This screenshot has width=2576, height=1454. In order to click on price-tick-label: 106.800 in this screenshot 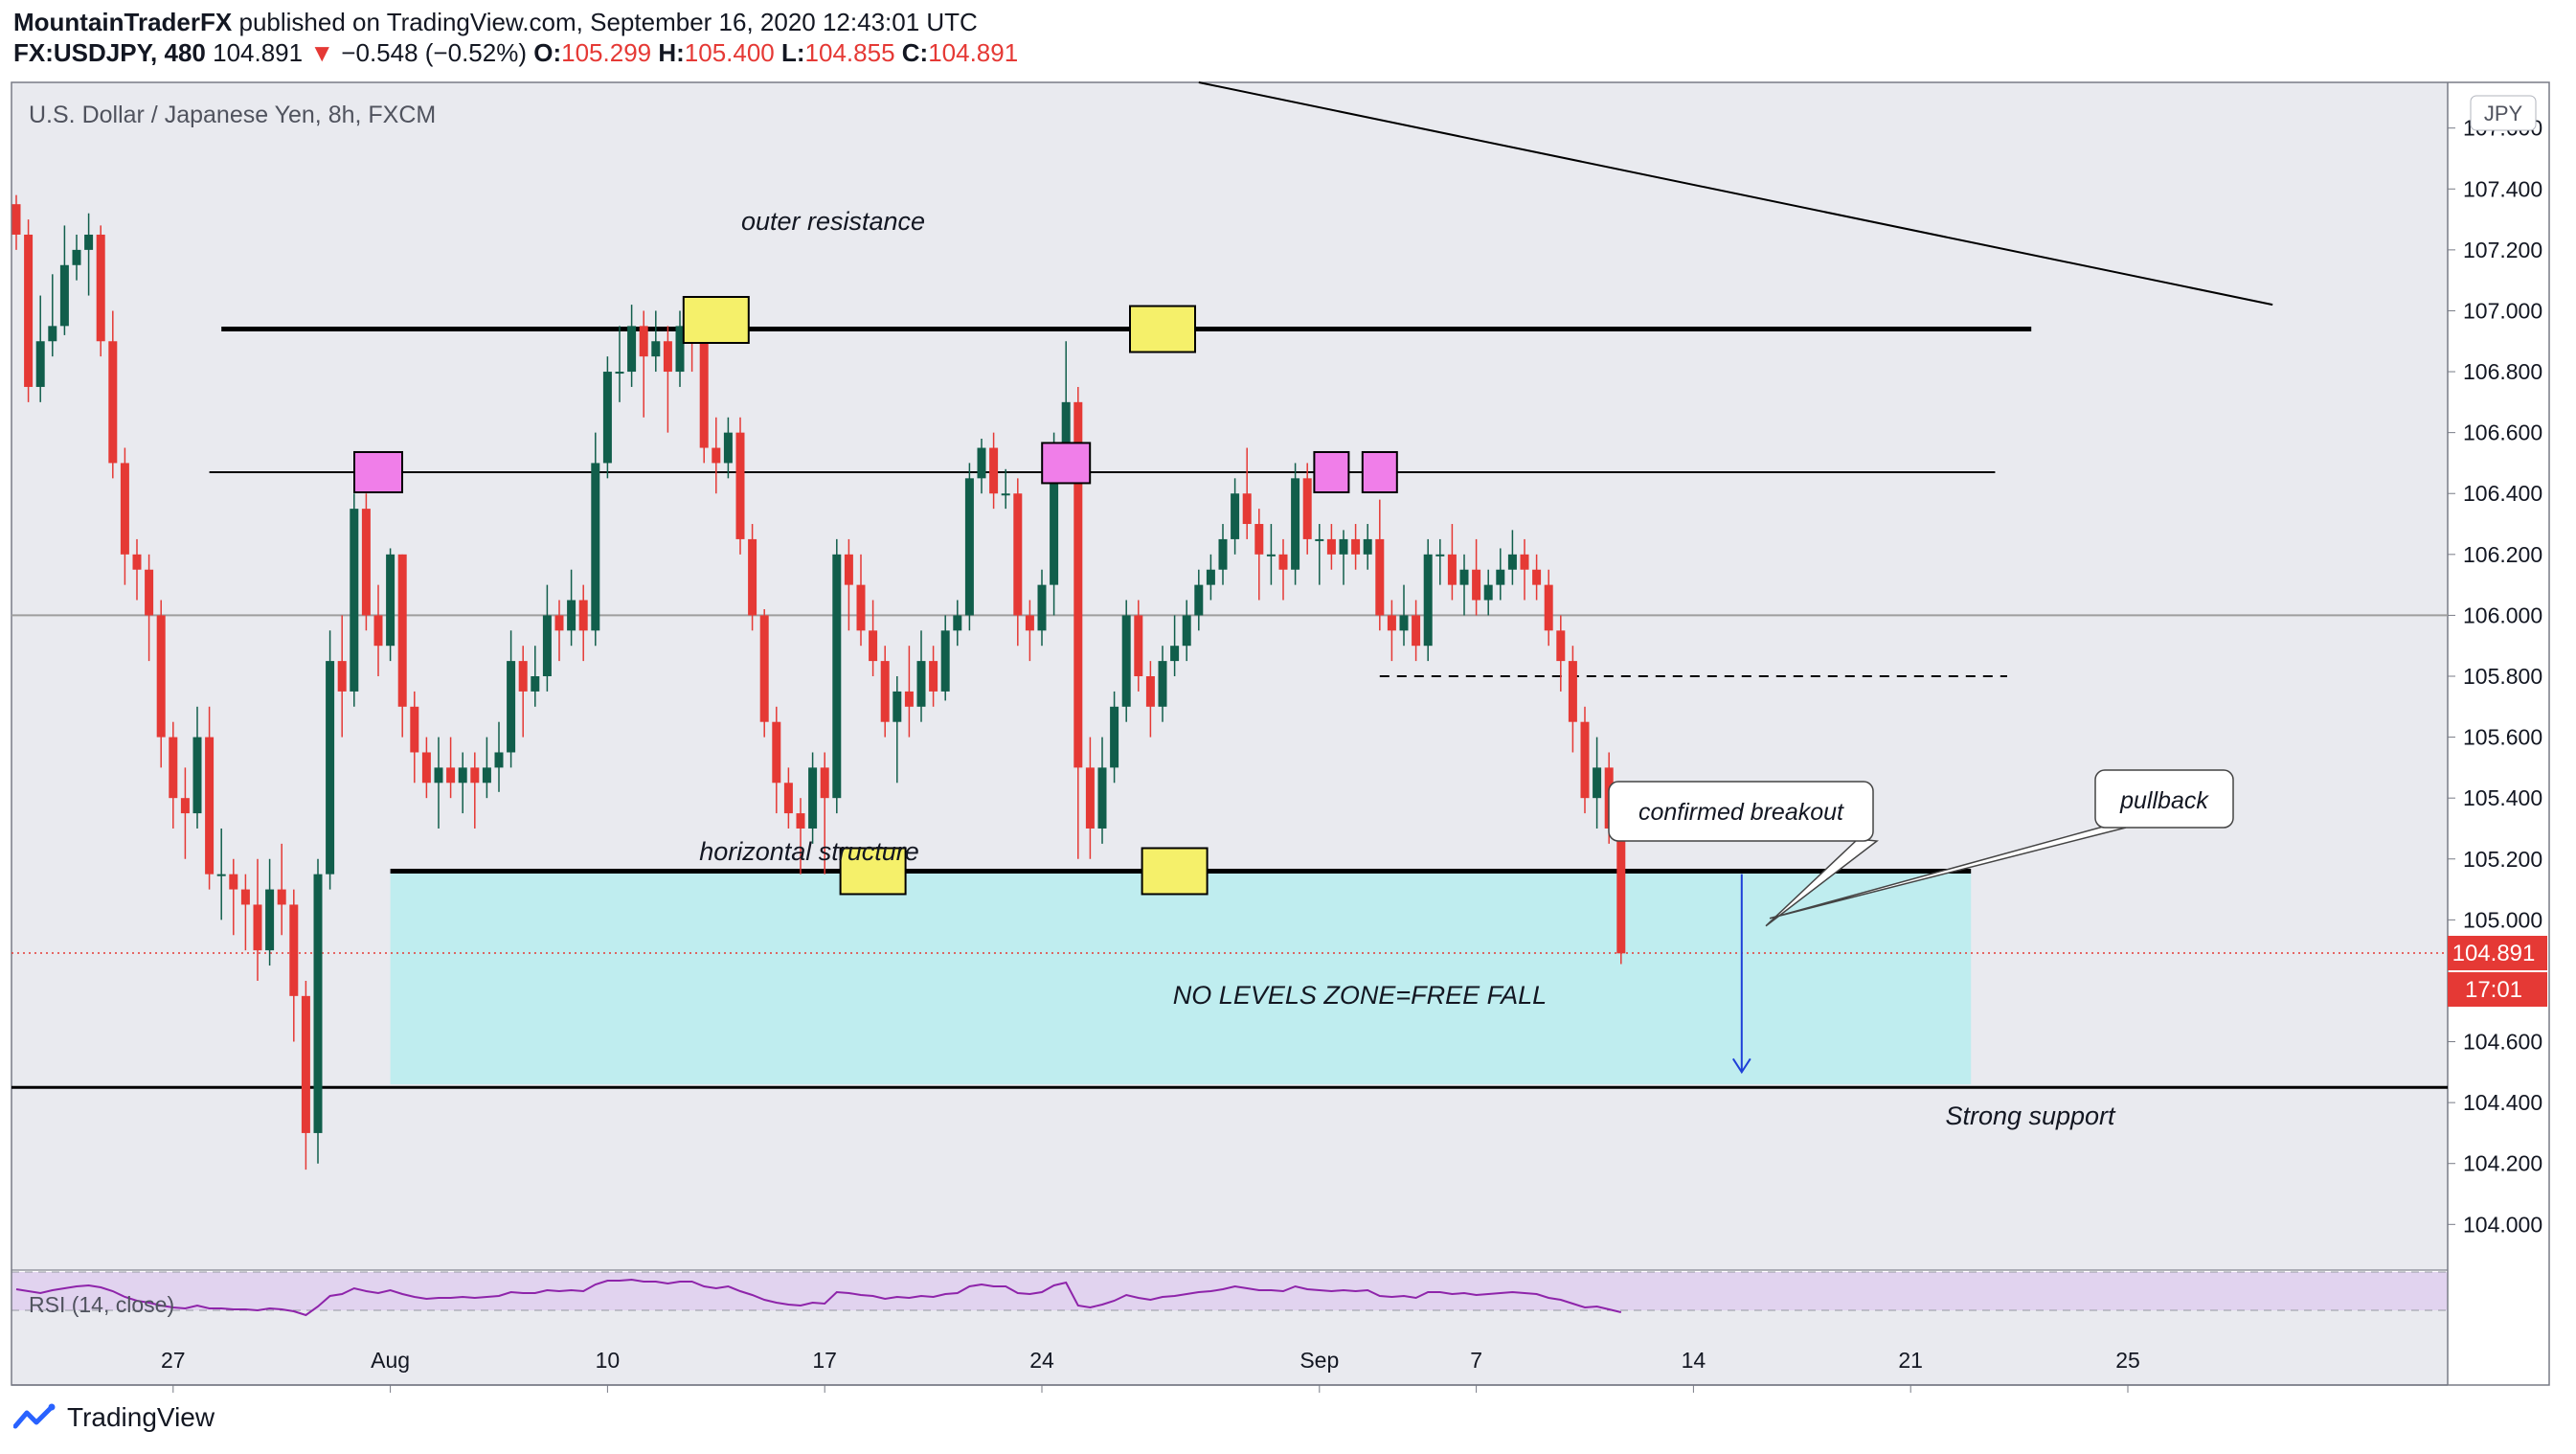, I will do `click(2502, 371)`.